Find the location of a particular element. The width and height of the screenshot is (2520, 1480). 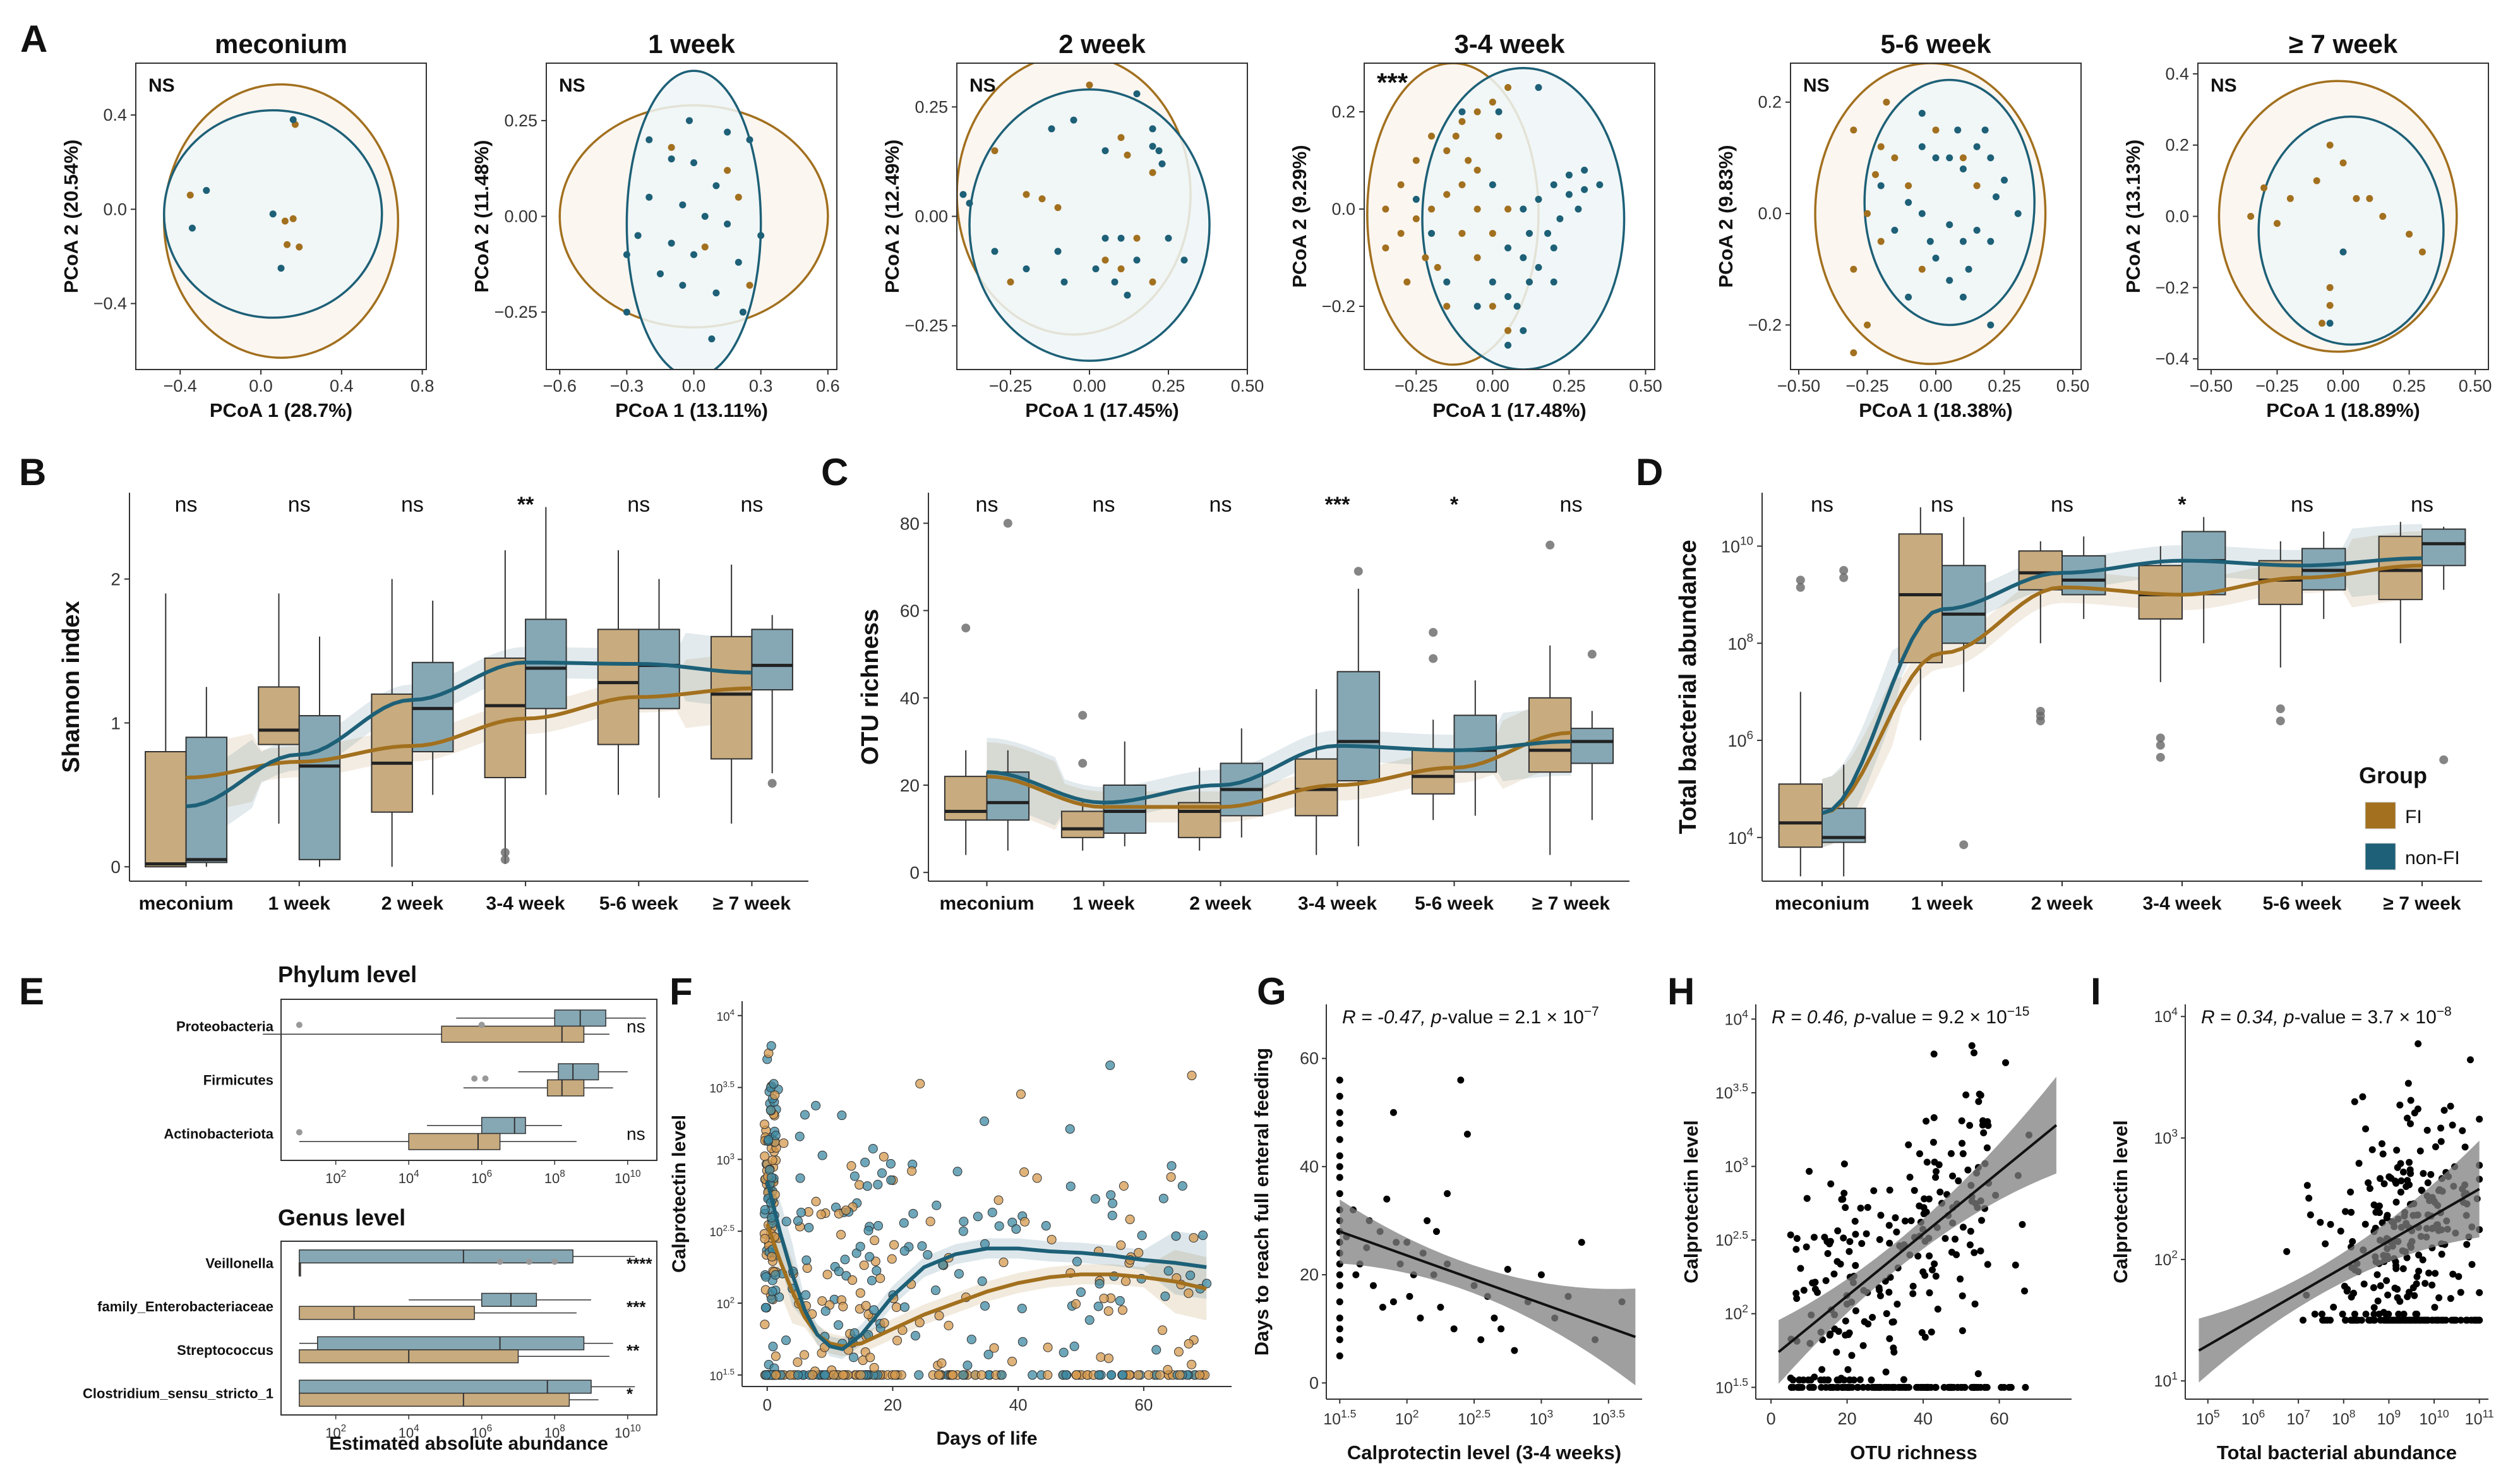

pcoa-title: 5-6 week is located at coordinates (1935, 44).